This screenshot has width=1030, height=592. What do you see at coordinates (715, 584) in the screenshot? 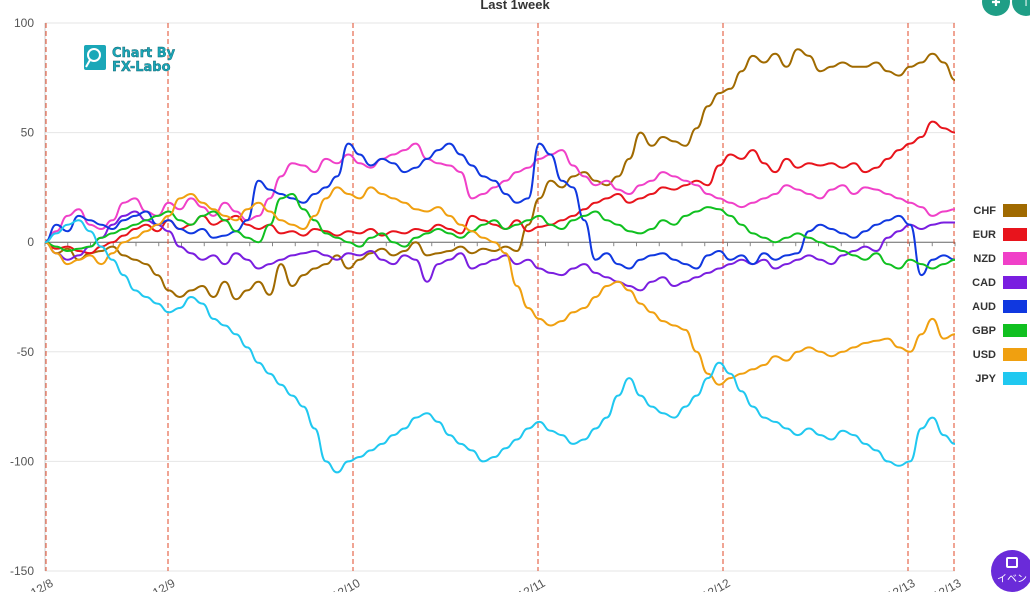
I see `x-tick-label: 12/12` at bounding box center [715, 584].